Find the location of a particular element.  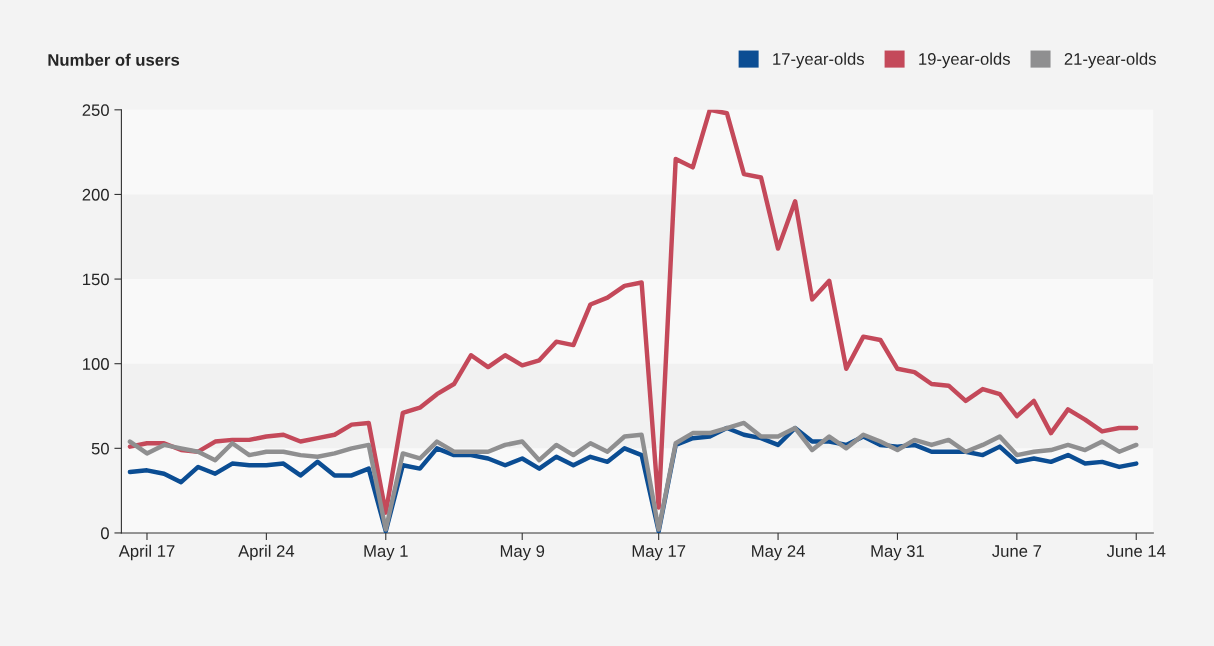

legend-label: 19-year-olds is located at coordinates (964, 60).